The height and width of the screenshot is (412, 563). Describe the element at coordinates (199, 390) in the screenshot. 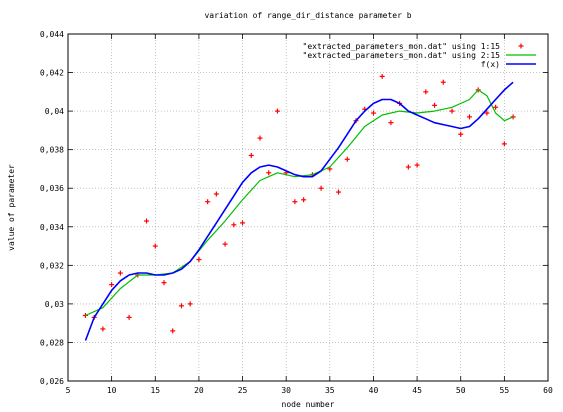

I see `x-tick-label: 20` at that location.